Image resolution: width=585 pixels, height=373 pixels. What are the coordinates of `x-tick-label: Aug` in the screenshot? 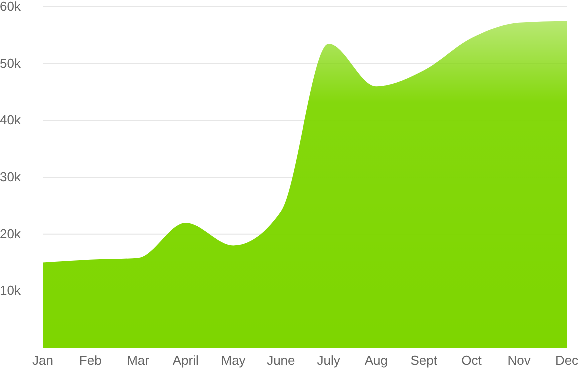 It's located at (376, 360).